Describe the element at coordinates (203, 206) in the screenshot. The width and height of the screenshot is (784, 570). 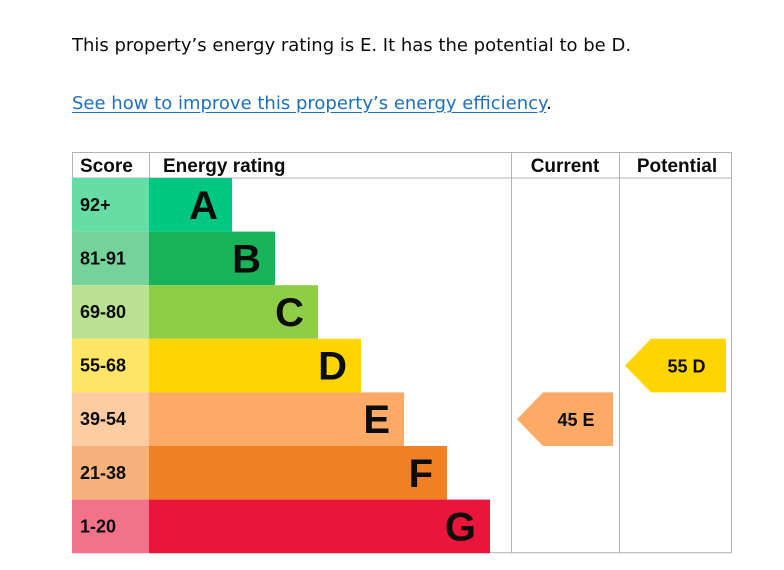
I see `rating-letter-a: A` at that location.